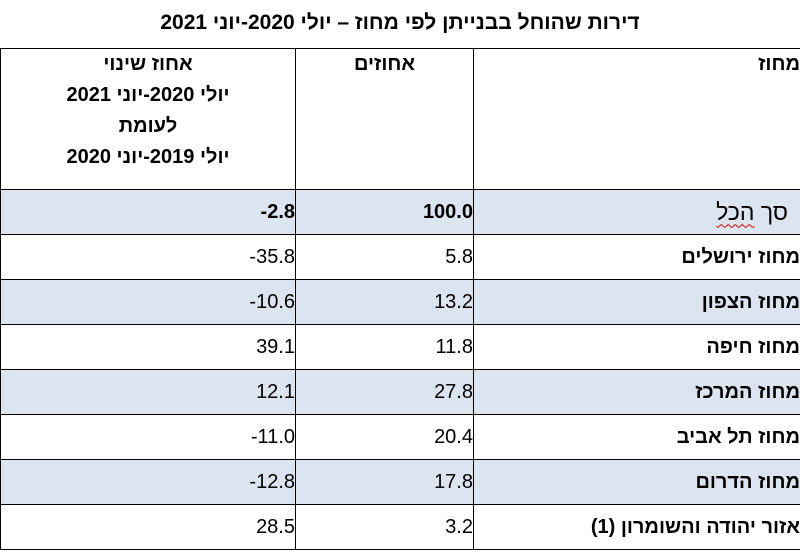 The width and height of the screenshot is (800, 554). I want to click on table-row: 12.1 27.8 מחוז המרכז, so click(400, 392).